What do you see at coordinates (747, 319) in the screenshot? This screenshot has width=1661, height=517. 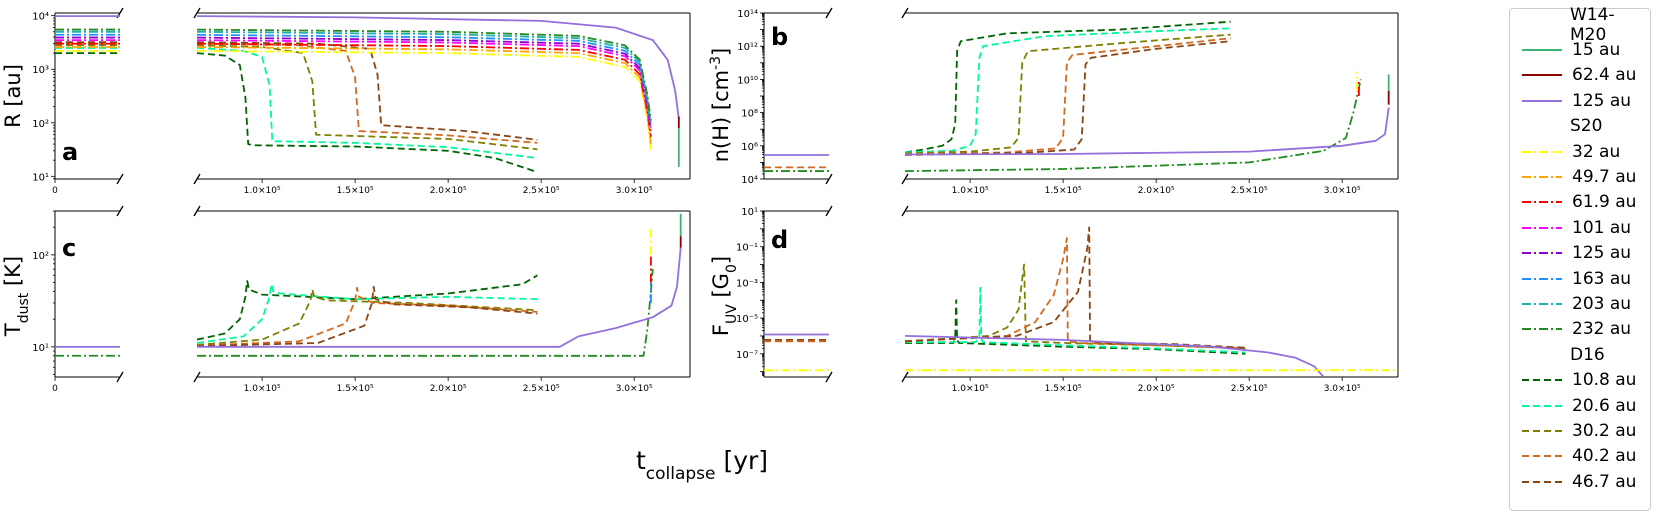 I see `y-tick-label: 10⁻⁵` at bounding box center [747, 319].